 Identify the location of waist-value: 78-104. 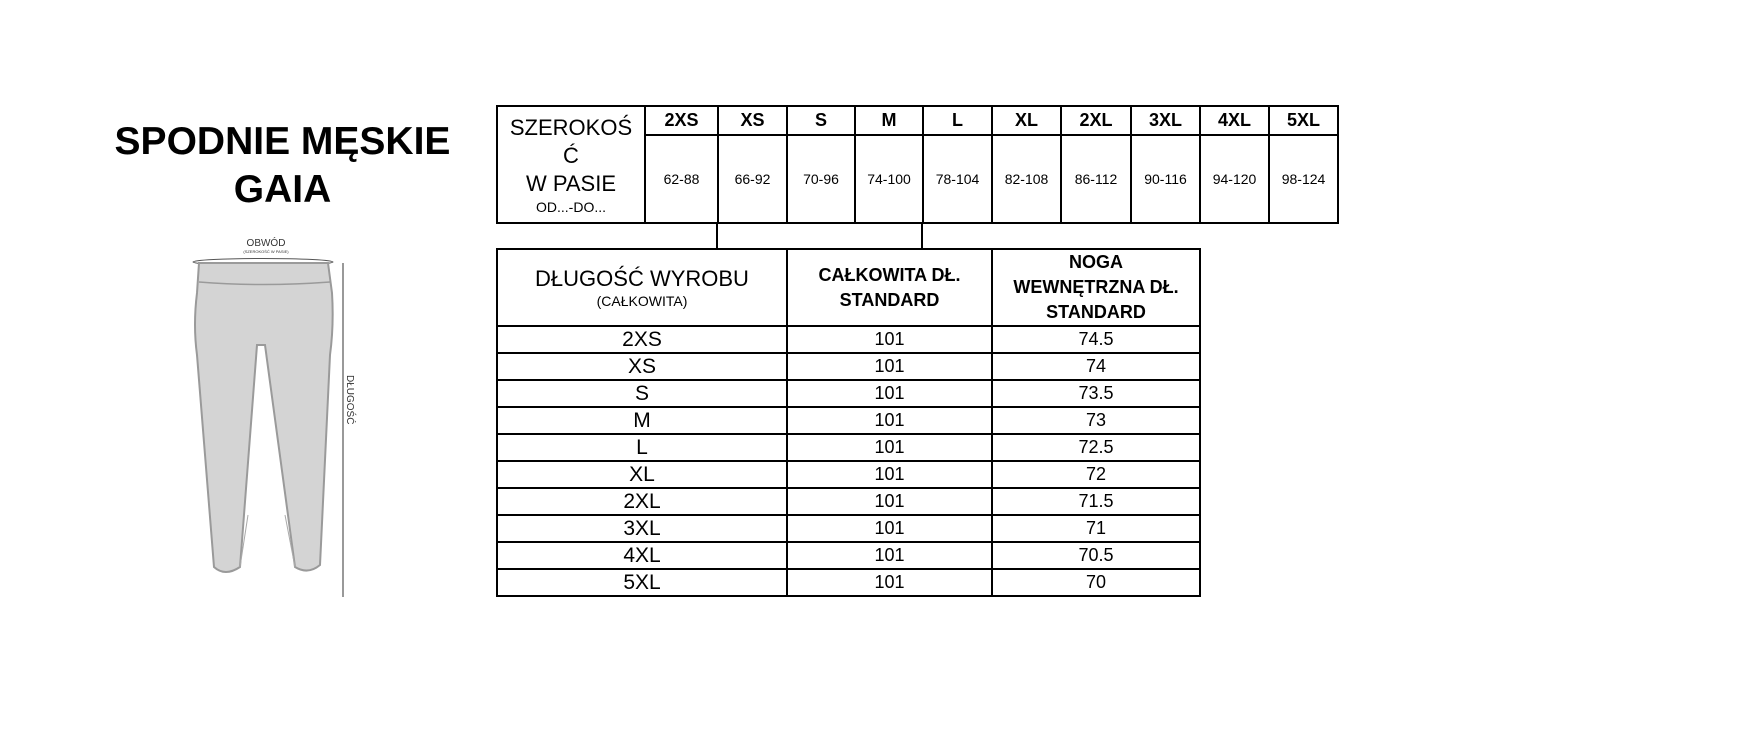
(957, 179).